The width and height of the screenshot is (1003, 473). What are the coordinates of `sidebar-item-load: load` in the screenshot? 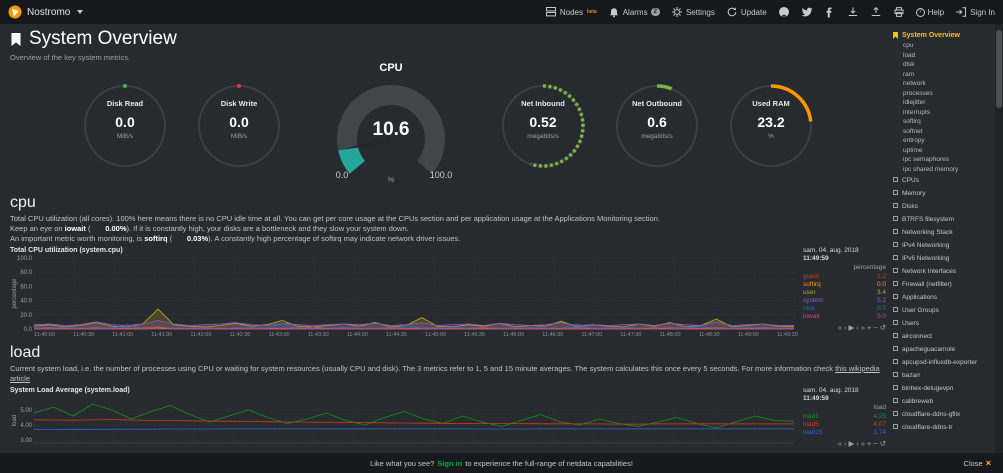 It's located at (909, 55).